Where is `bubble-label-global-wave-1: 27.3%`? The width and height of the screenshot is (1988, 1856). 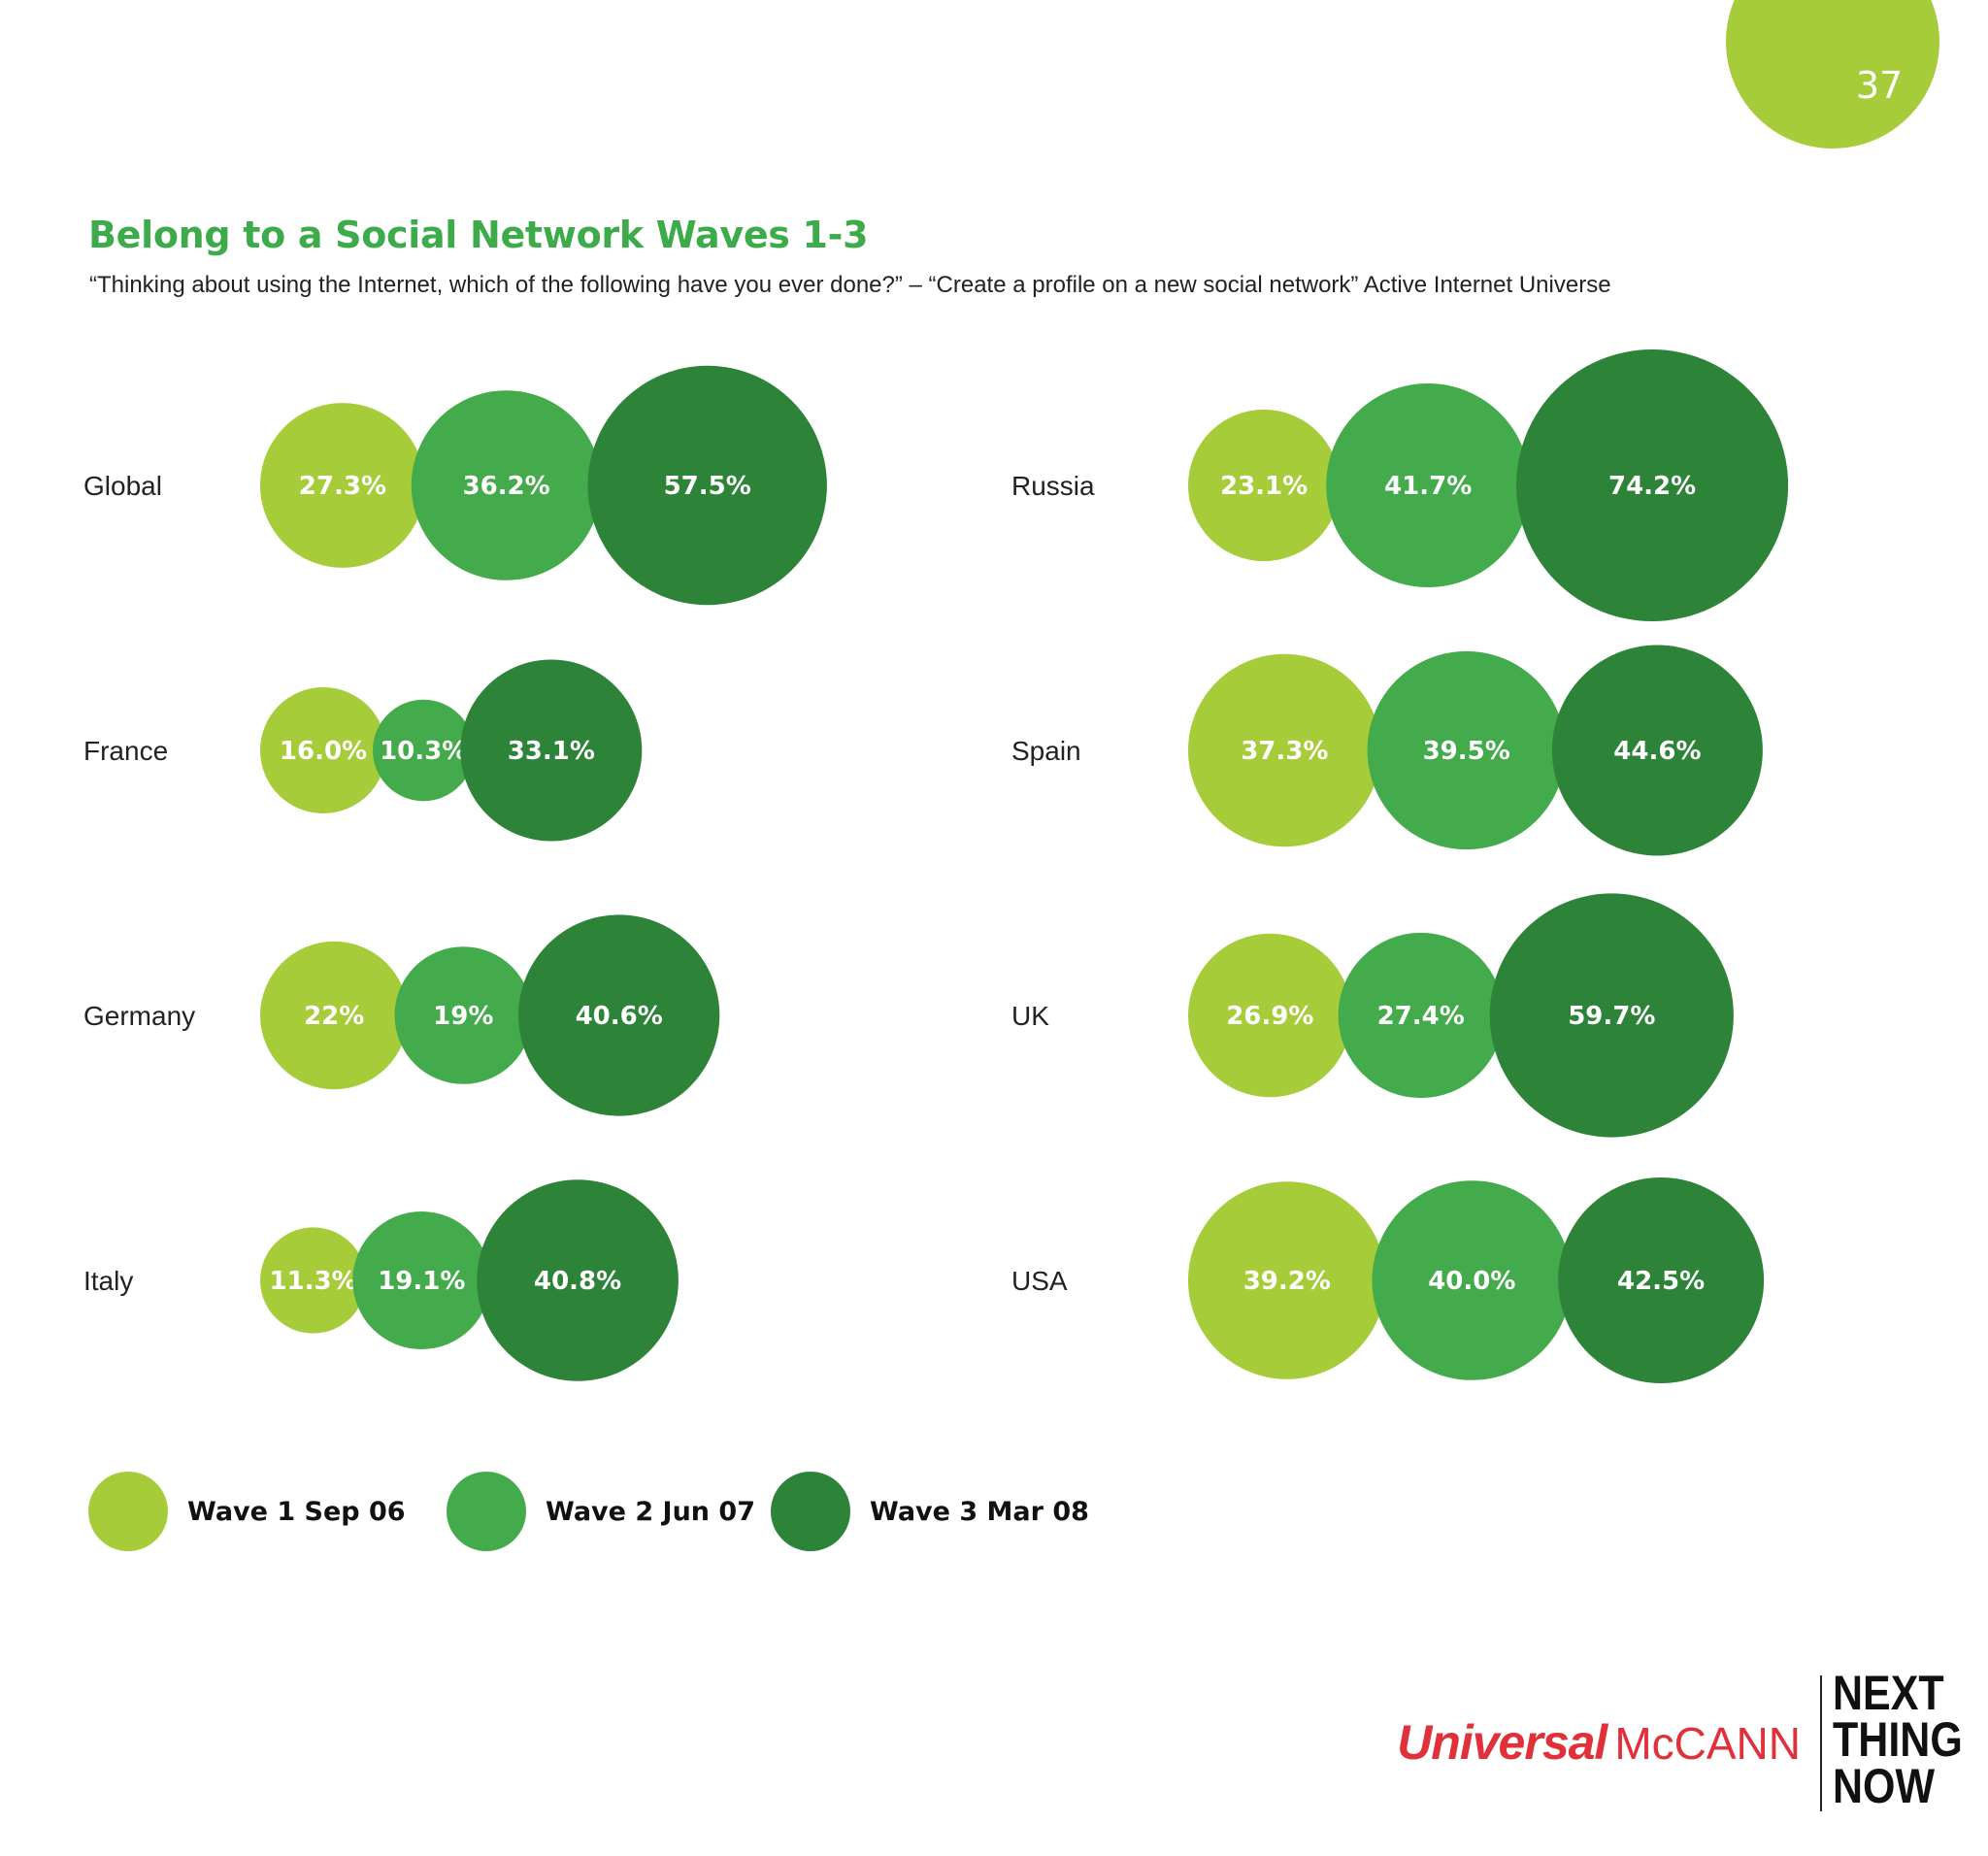
bubble-label-global-wave-1: 27.3% is located at coordinates (342, 486).